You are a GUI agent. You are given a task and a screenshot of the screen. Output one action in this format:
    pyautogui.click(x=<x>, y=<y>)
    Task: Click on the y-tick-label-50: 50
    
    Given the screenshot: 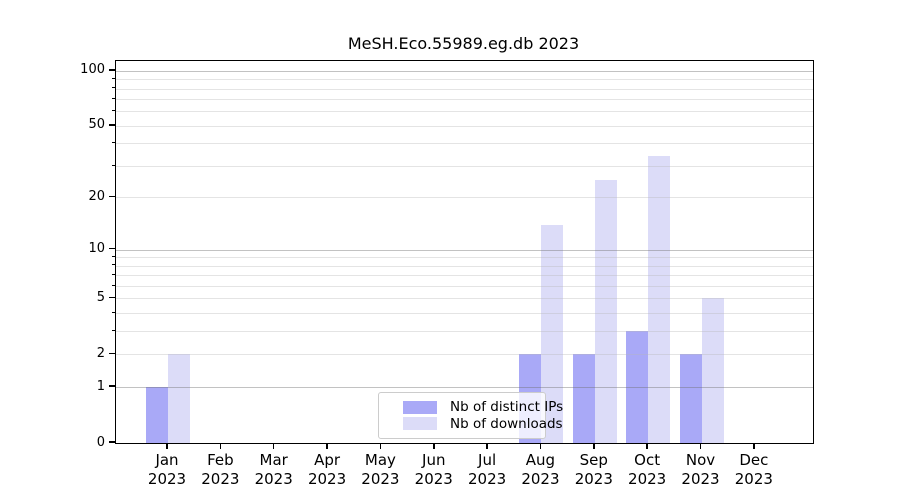 What is the action you would take?
    pyautogui.click(x=96, y=125)
    